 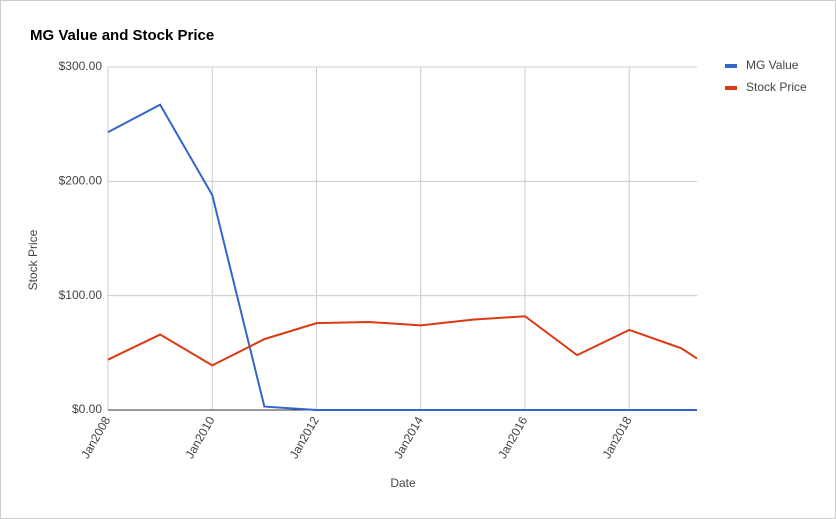 I want to click on y-tick-label: $0.00, so click(x=87, y=409).